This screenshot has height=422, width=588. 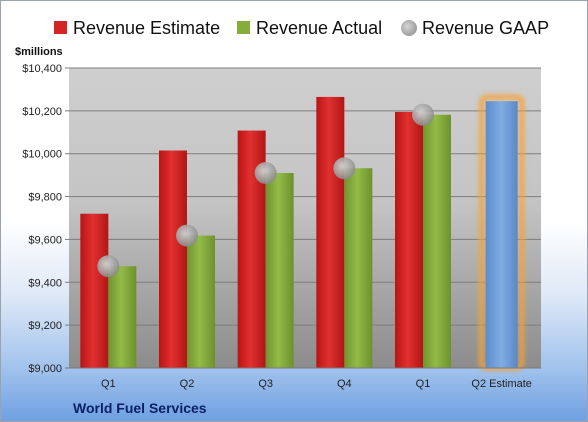 What do you see at coordinates (409, 28) in the screenshot?
I see `legend-swatch-revenue-gaap` at bounding box center [409, 28].